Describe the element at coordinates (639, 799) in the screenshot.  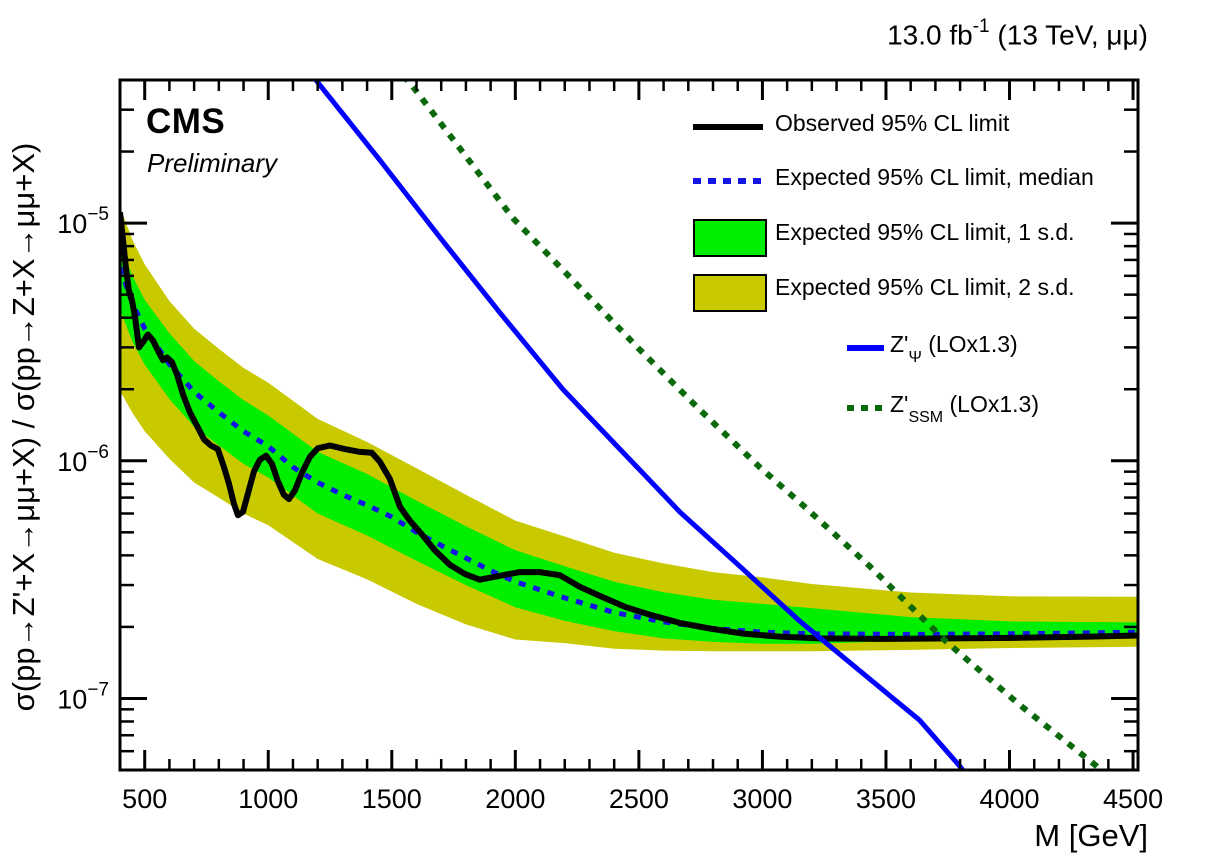
I see `x-tick-label: 2500` at that location.